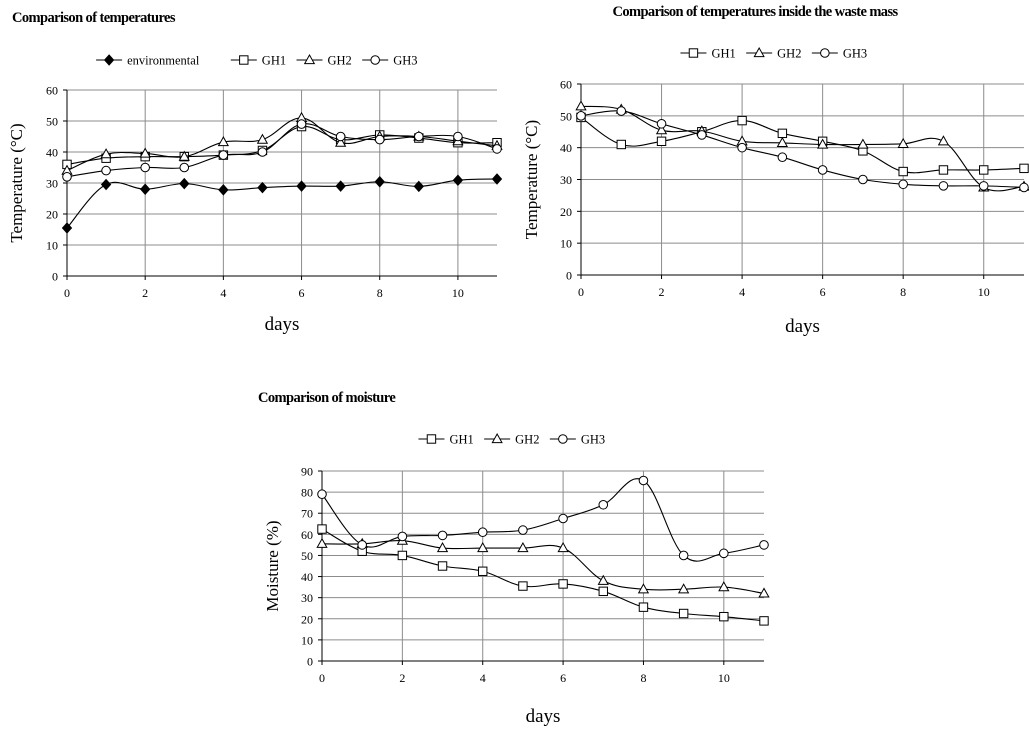 The image size is (1029, 730). Describe the element at coordinates (577, 440) in the screenshot. I see `legend-item: GH3` at that location.